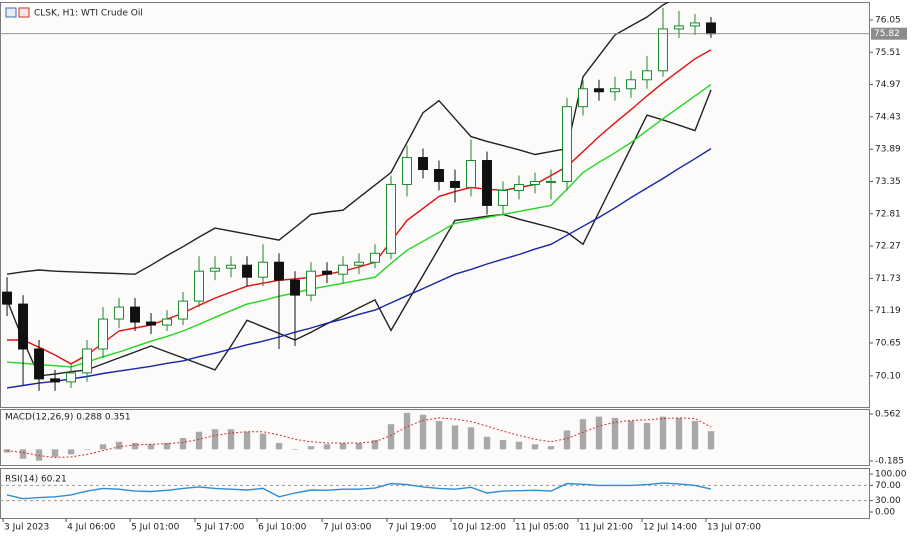  I want to click on x-tick-label: 10 Jul 12:00, so click(479, 528).